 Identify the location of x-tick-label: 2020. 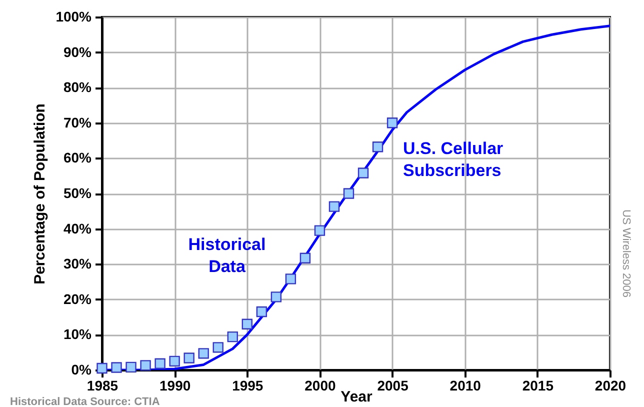
(610, 386).